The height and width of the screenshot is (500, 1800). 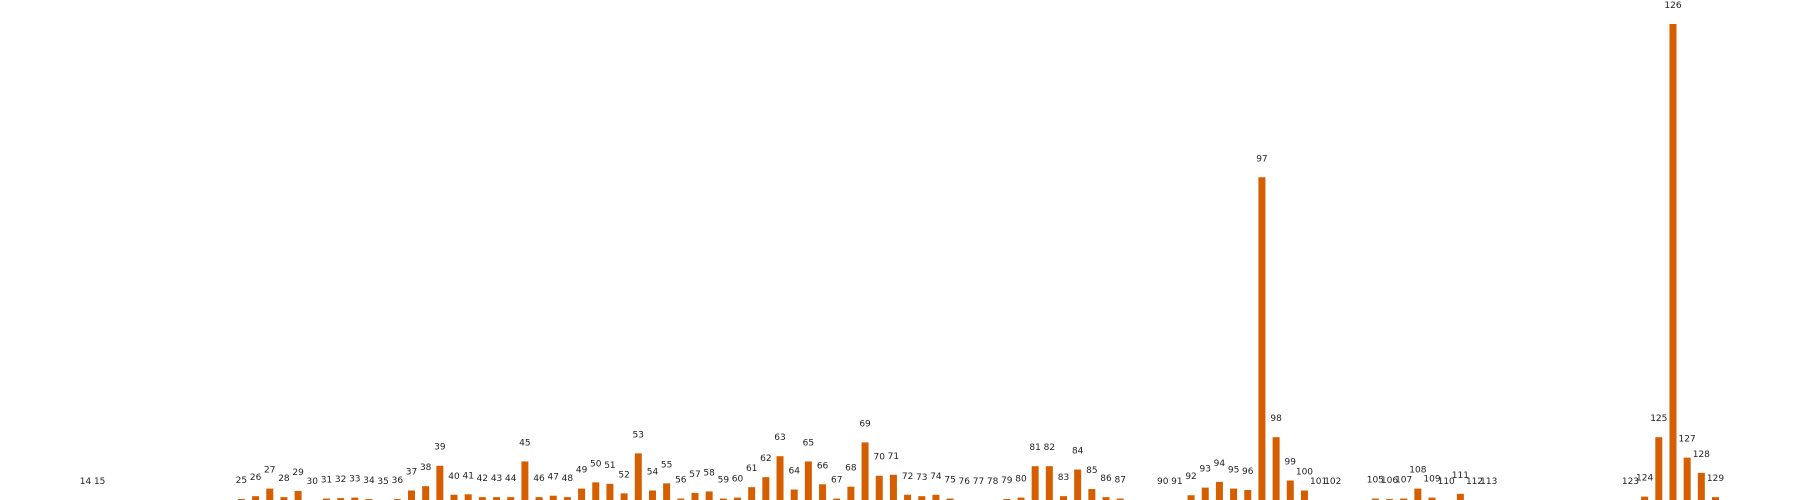 What do you see at coordinates (993, 482) in the screenshot?
I see `bar-label-78: 78` at bounding box center [993, 482].